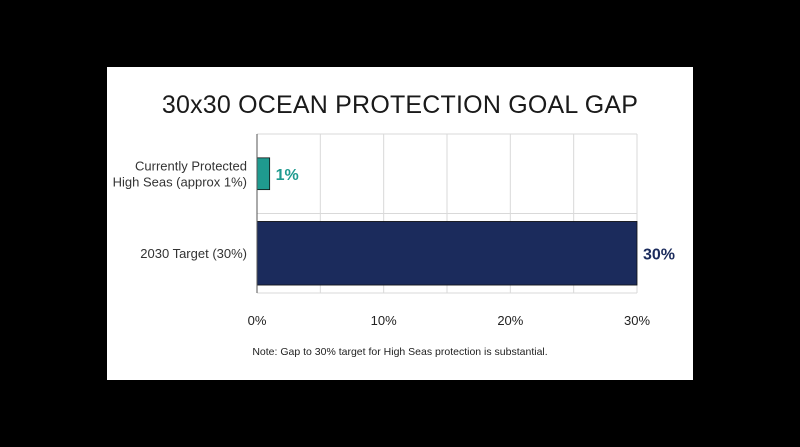 This screenshot has width=800, height=447. I want to click on x-tick-label: 10%, so click(384, 320).